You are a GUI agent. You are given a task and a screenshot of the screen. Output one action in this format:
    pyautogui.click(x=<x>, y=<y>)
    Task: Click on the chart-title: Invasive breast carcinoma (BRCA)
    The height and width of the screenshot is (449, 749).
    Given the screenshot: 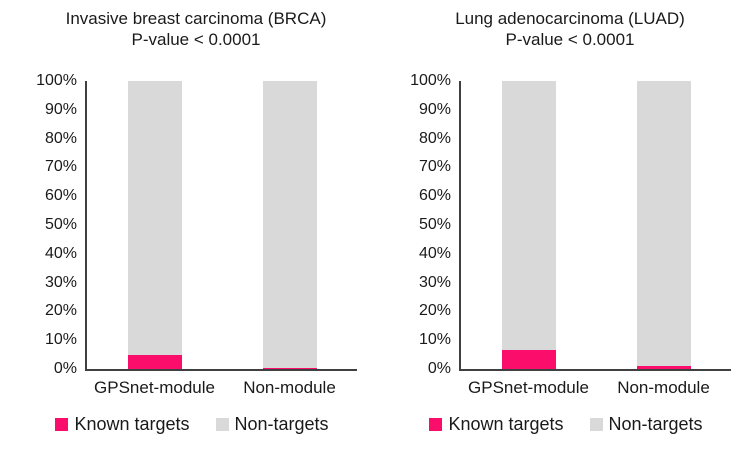 What is the action you would take?
    pyautogui.click(x=196, y=18)
    